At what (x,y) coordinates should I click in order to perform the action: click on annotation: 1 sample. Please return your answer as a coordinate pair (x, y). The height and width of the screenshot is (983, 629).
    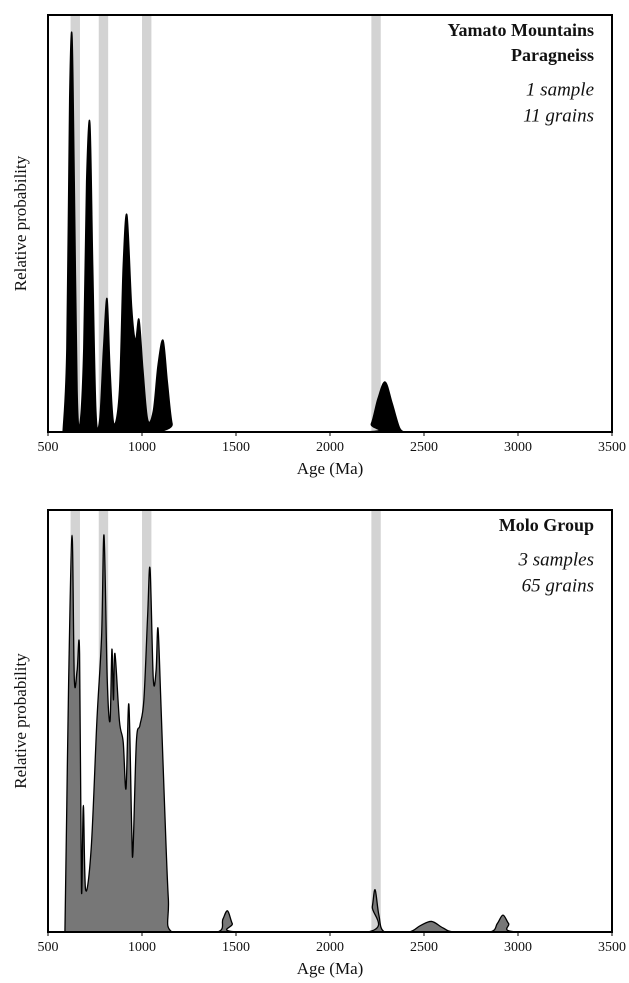
    Looking at the image, I should click on (560, 89).